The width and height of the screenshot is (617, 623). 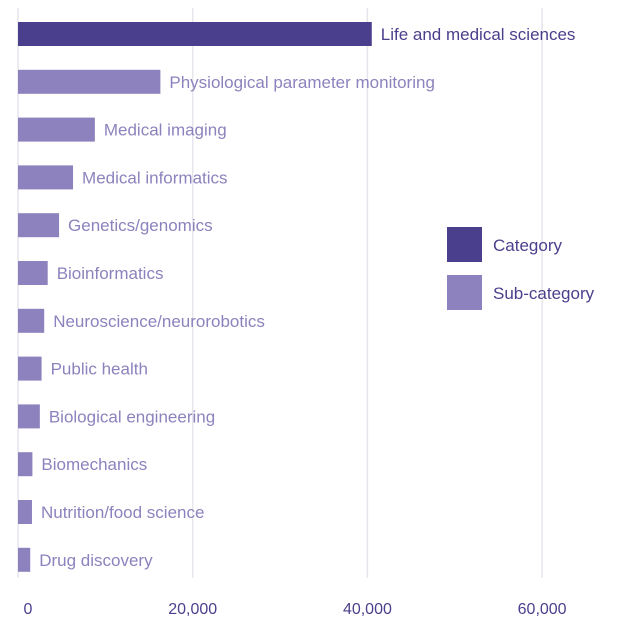 What do you see at coordinates (132, 416) in the screenshot?
I see `bar-label: Biological engineering` at bounding box center [132, 416].